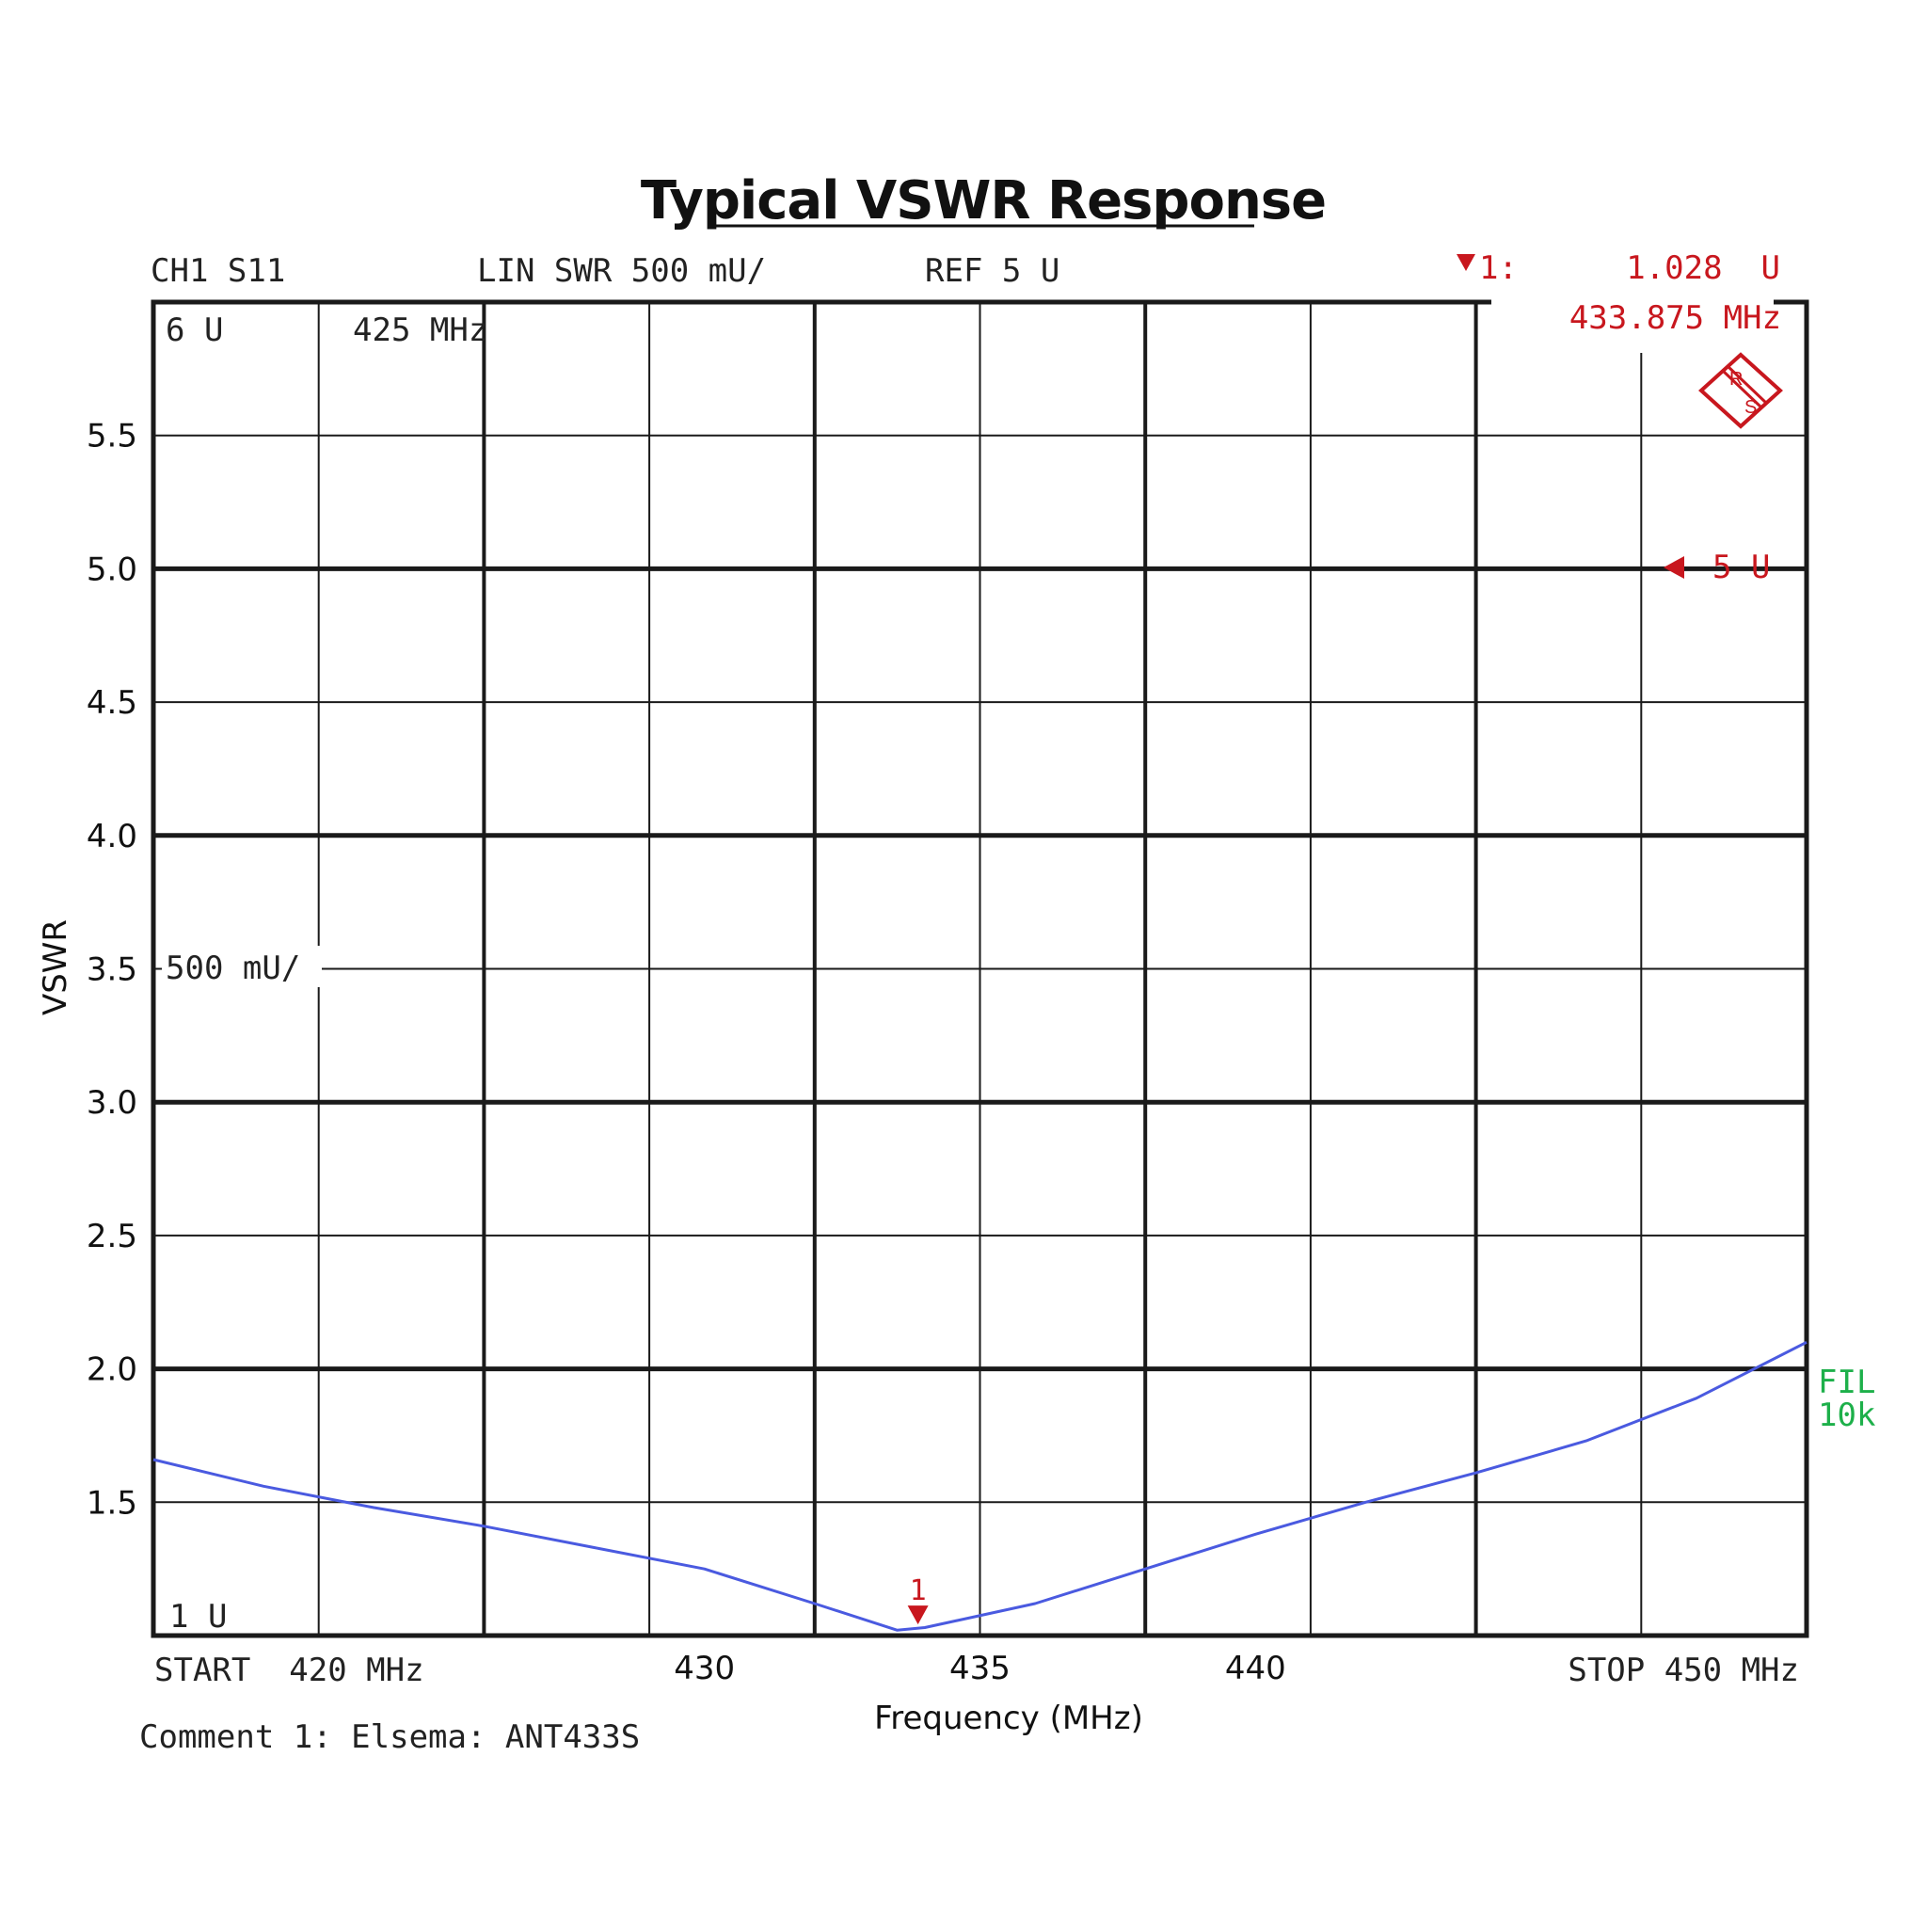  Describe the element at coordinates (1703, 268) in the screenshot. I see `marker-readout-value: 1.028 U` at that location.